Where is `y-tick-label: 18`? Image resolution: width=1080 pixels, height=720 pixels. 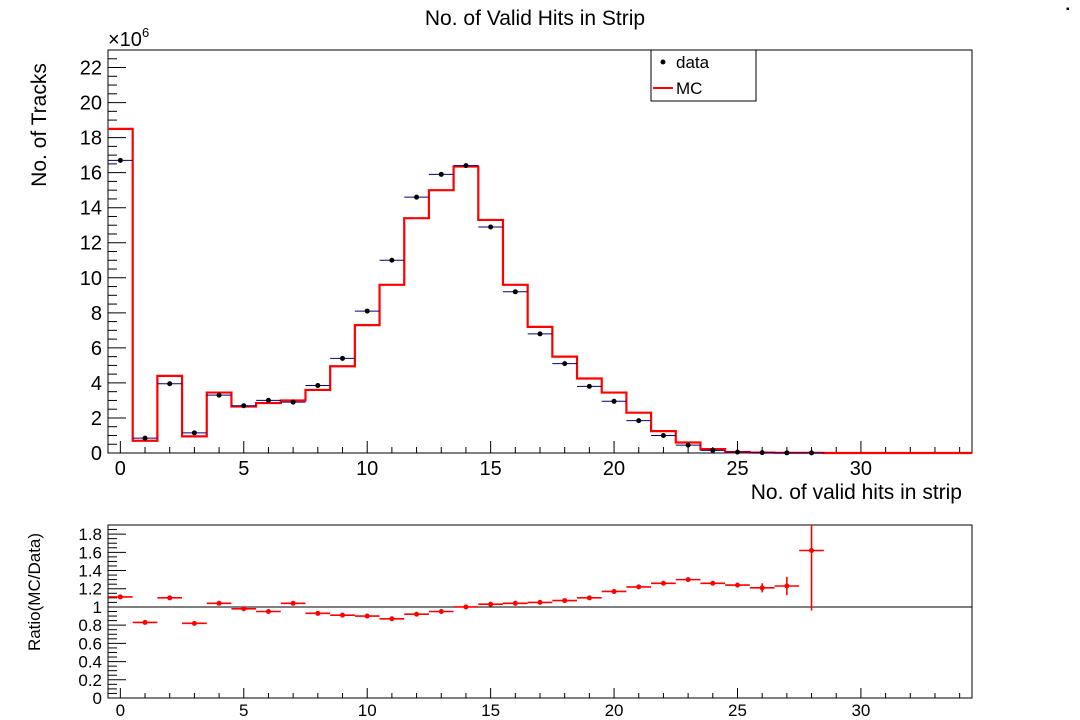 y-tick-label: 18 is located at coordinates (91, 139).